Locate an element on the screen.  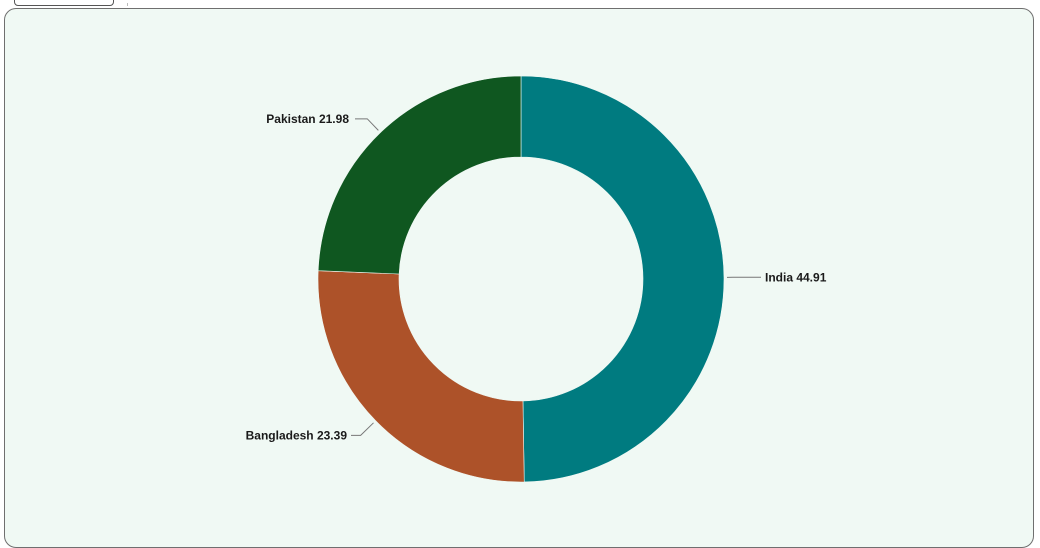
top-tab is located at coordinates (64, 3).